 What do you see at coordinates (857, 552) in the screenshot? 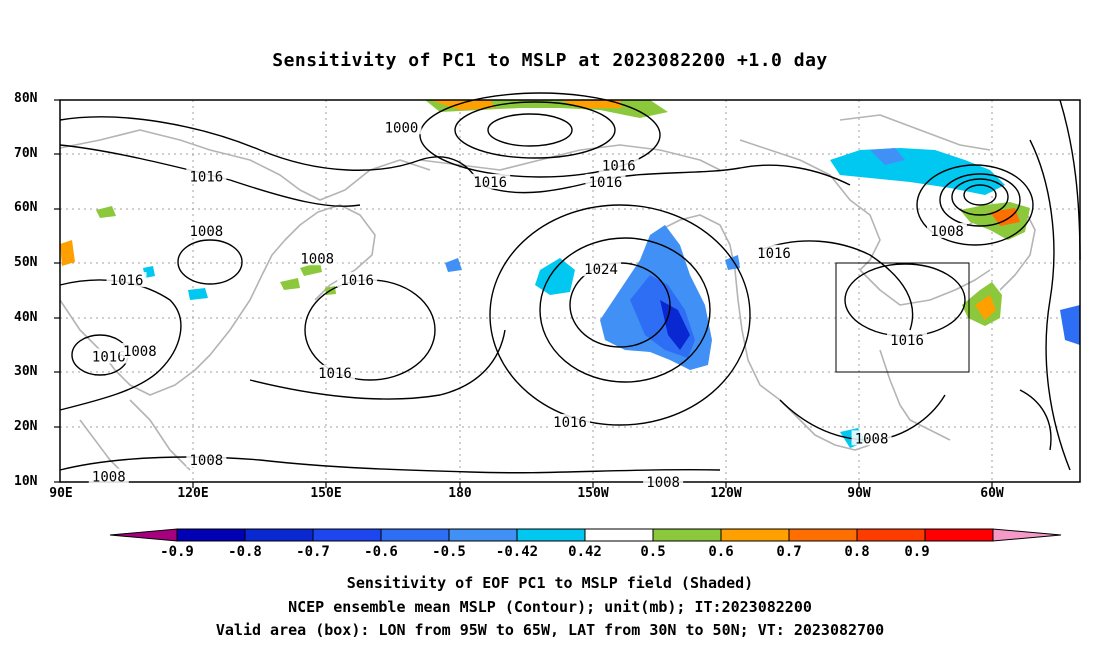
I see `colorbar-label: 0.8` at bounding box center [857, 552].